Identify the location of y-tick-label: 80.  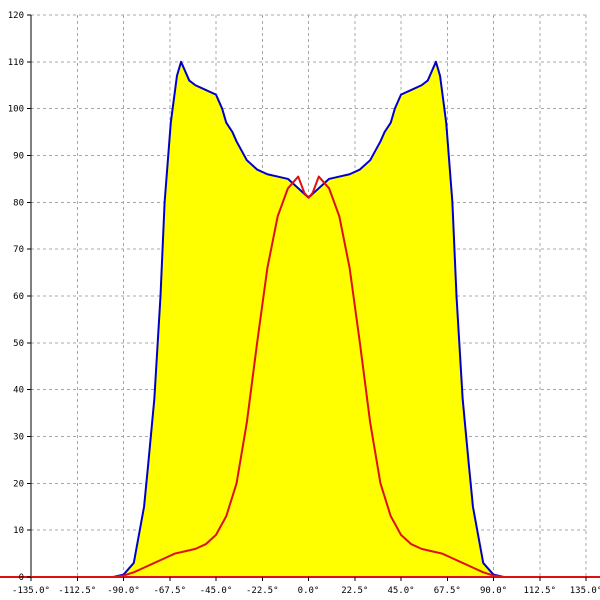
(18, 203).